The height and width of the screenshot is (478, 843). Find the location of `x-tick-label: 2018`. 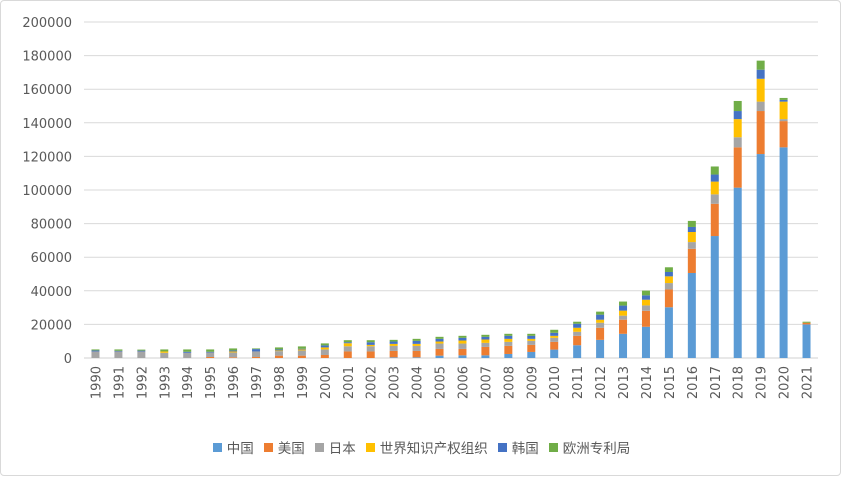

x-tick-label: 2018 is located at coordinates (739, 382).